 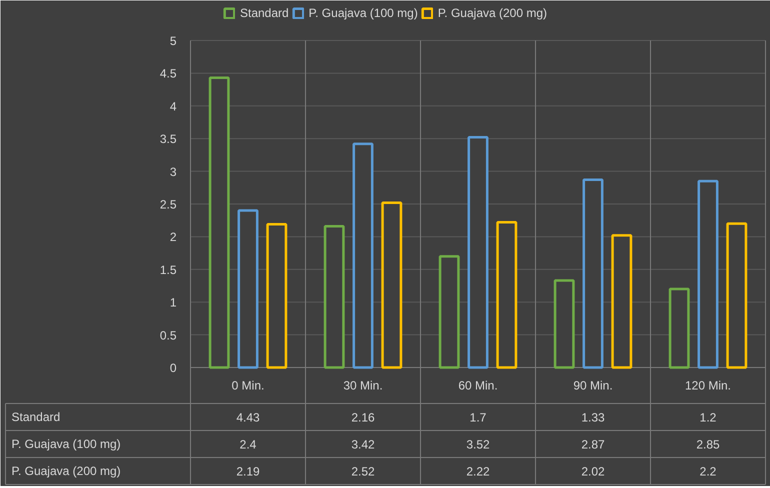 I want to click on y-tick-label: 1.5, so click(x=168, y=269).